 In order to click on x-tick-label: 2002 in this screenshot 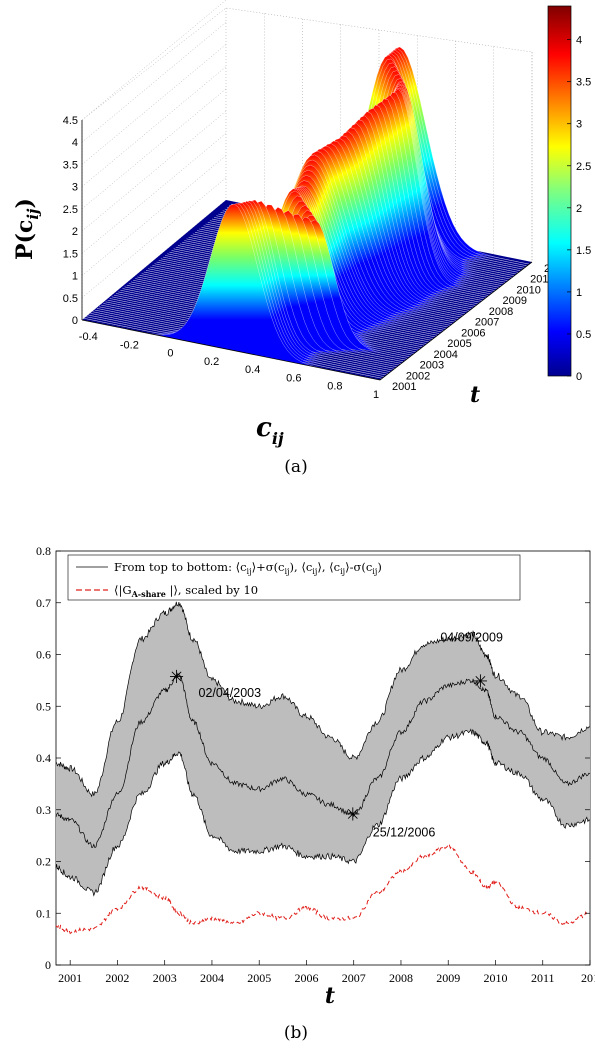, I will do `click(117, 978)`.